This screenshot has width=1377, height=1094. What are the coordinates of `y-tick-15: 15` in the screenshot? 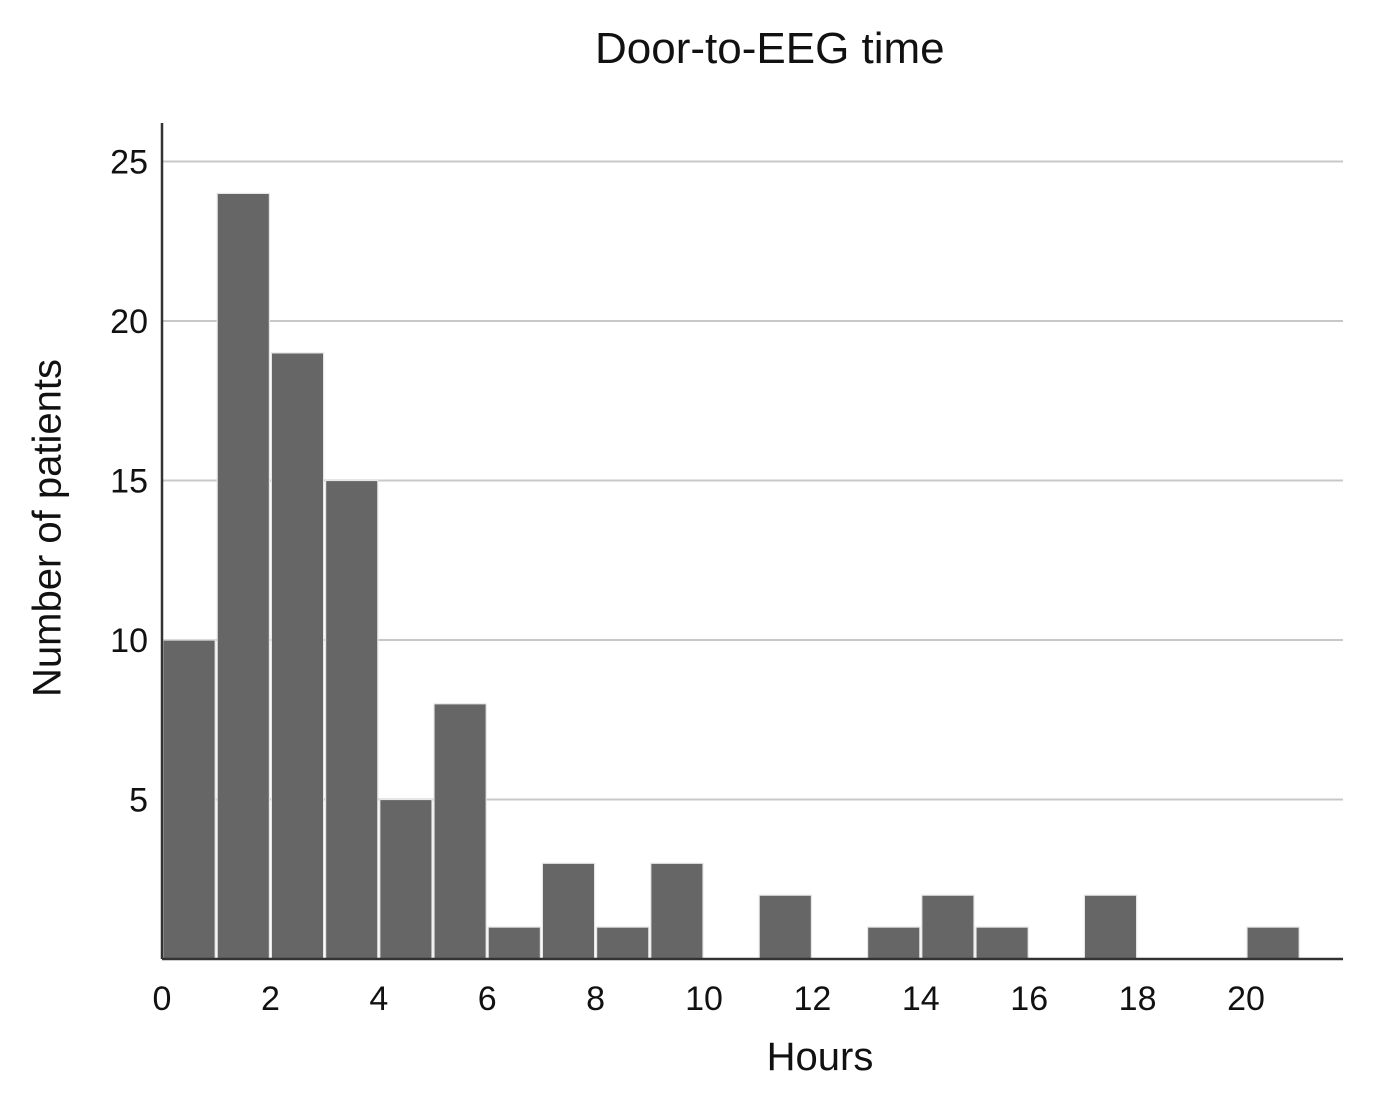 It's located at (129, 482).